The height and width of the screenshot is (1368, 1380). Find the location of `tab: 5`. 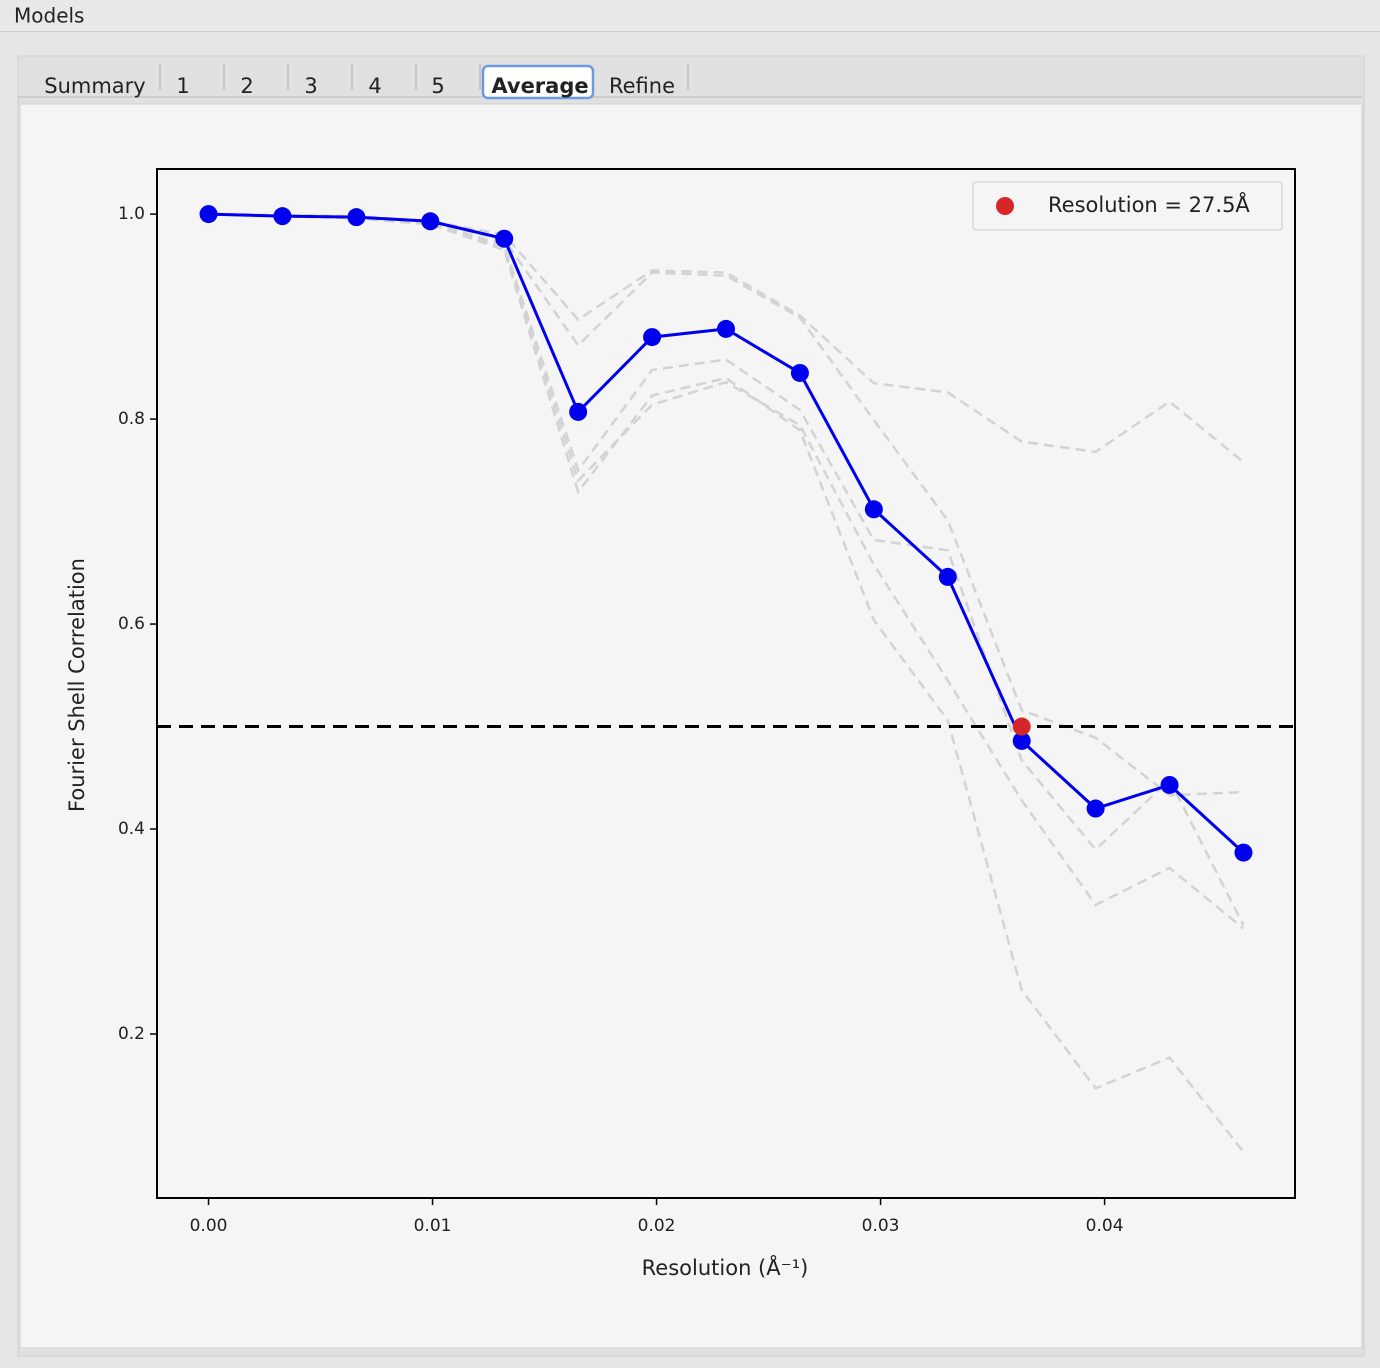

tab: 5 is located at coordinates (437, 86).